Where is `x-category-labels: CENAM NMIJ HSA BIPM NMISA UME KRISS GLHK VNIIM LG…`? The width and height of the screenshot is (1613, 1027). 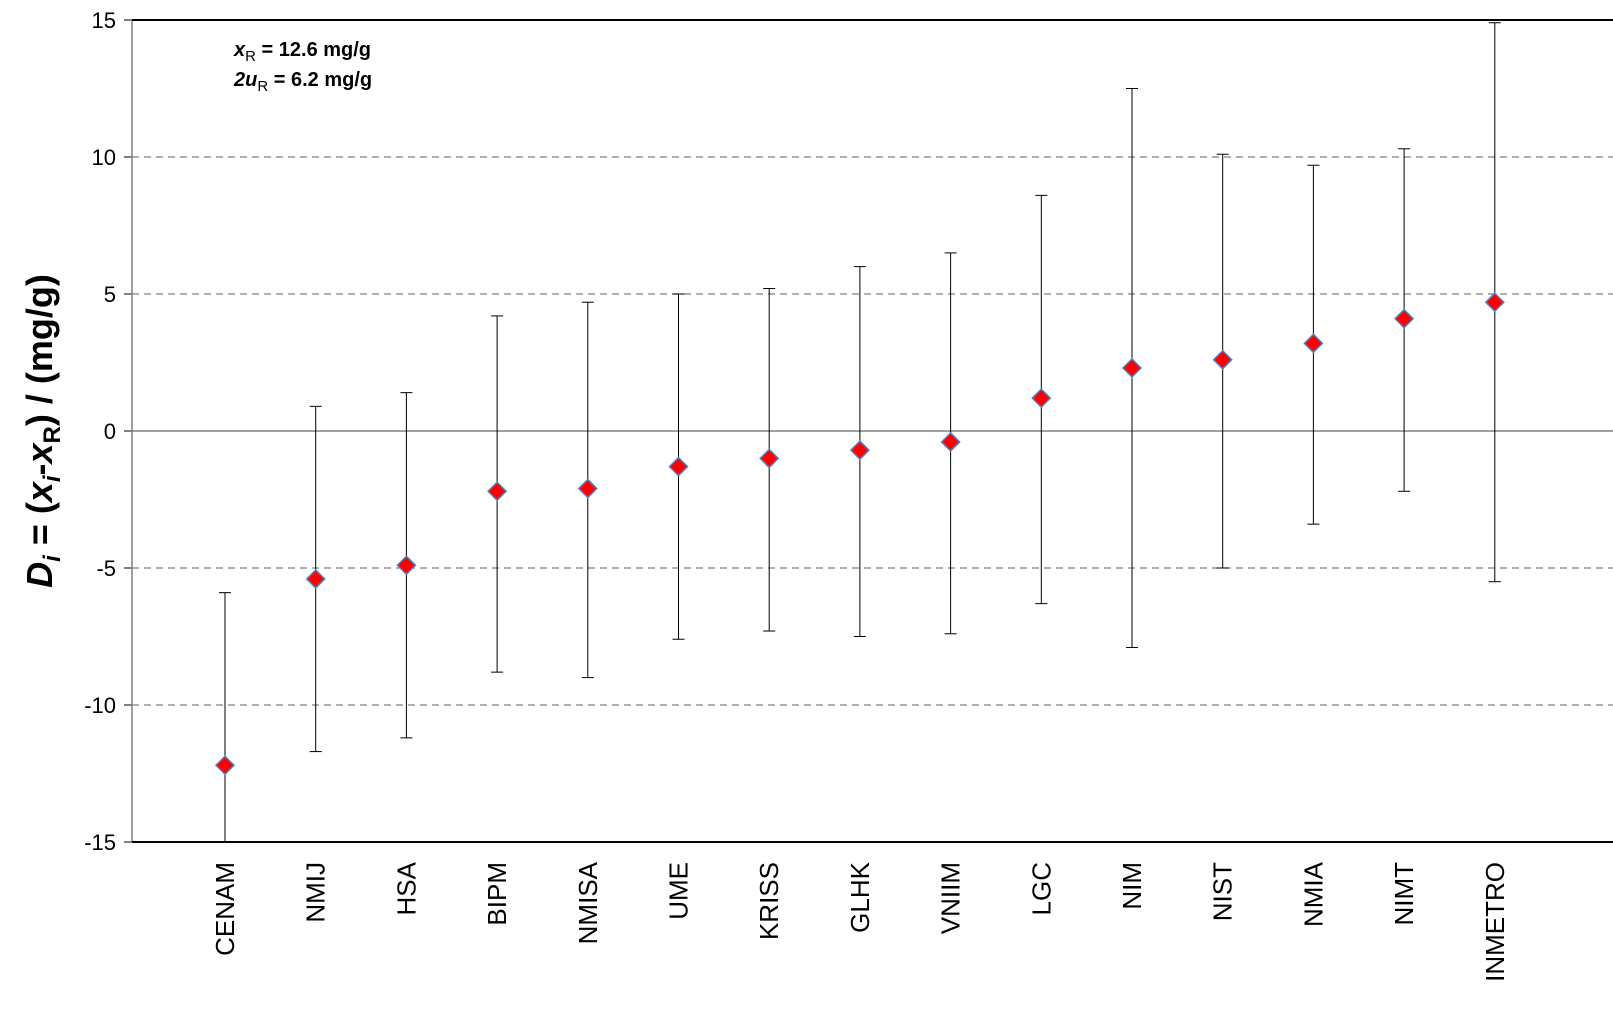
x-category-labels: CENAM NMIJ HSA BIPM NMISA UME KRISS GLHK VNIIM LG… is located at coordinates (860, 921).